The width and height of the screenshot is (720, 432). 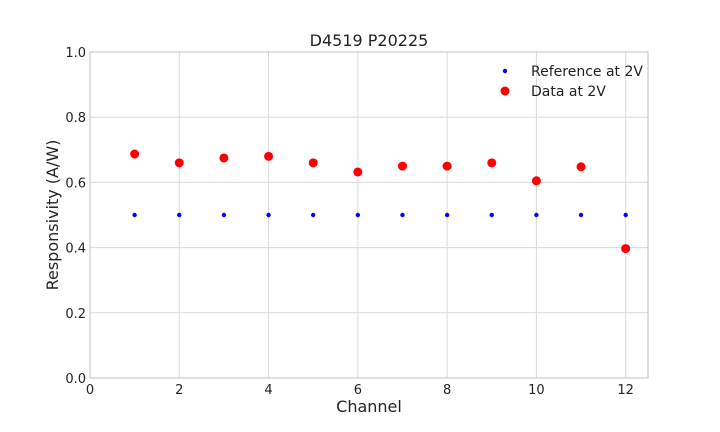 What do you see at coordinates (447, 390) in the screenshot?
I see `x-tick-label: 8` at bounding box center [447, 390].